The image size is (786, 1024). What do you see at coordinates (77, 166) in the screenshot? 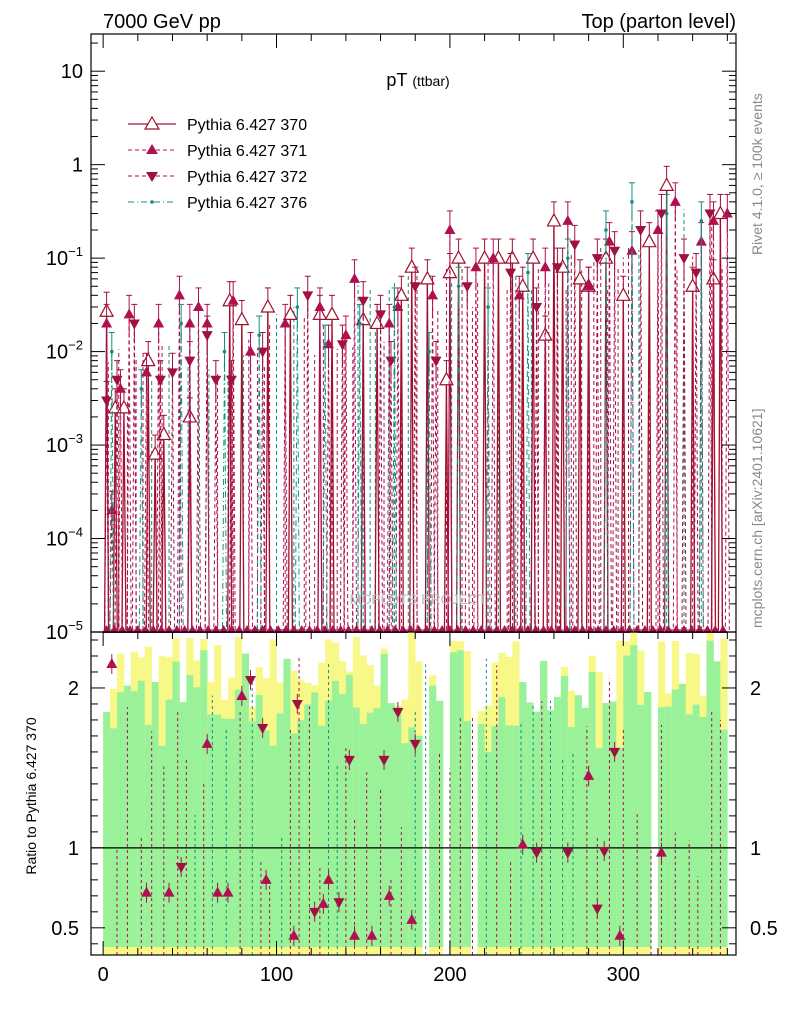
I see `y-tick-label: 1` at bounding box center [77, 166].